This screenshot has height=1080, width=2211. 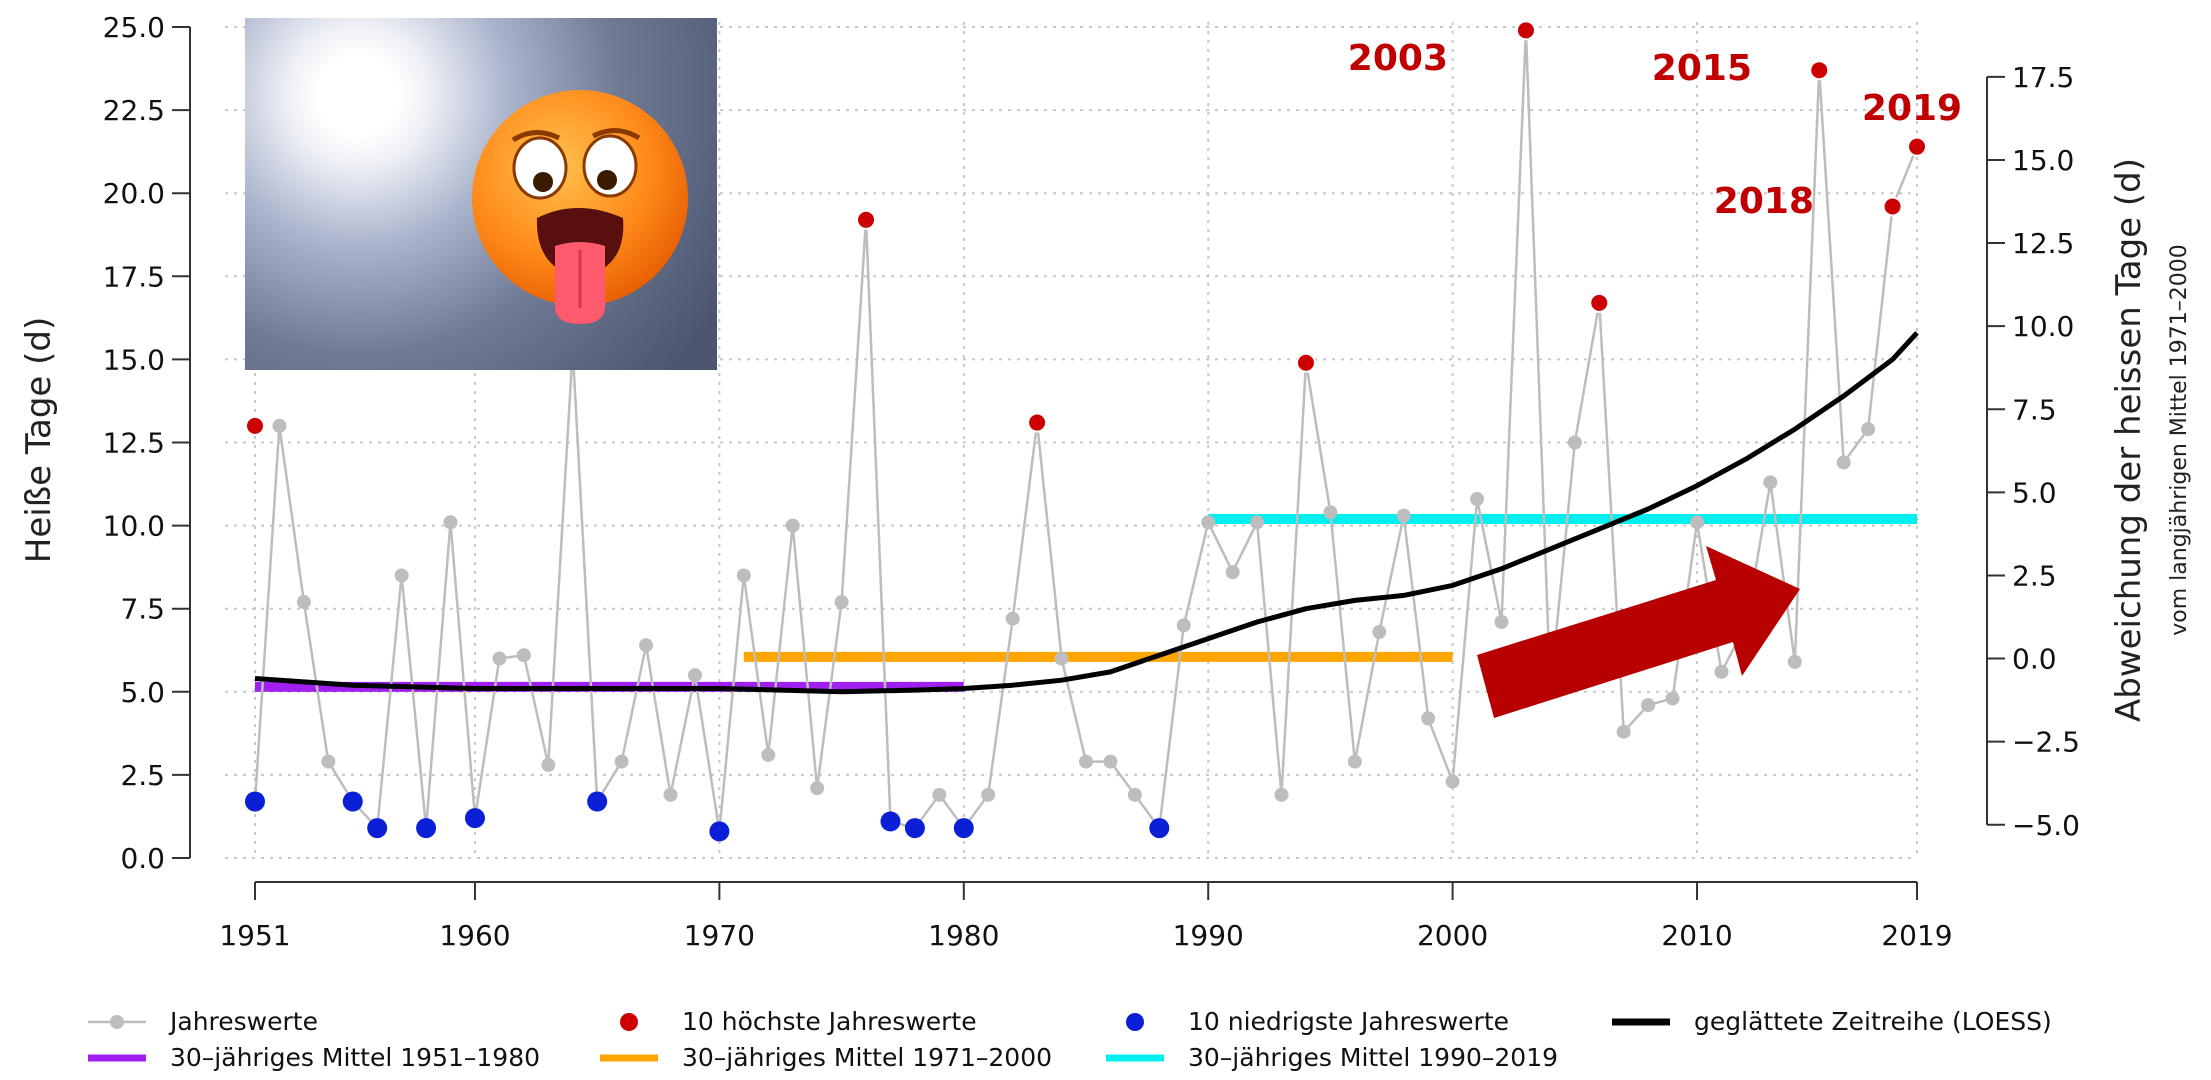 What do you see at coordinates (1452, 935) in the screenshot?
I see `x-tick-label: 2000` at bounding box center [1452, 935].